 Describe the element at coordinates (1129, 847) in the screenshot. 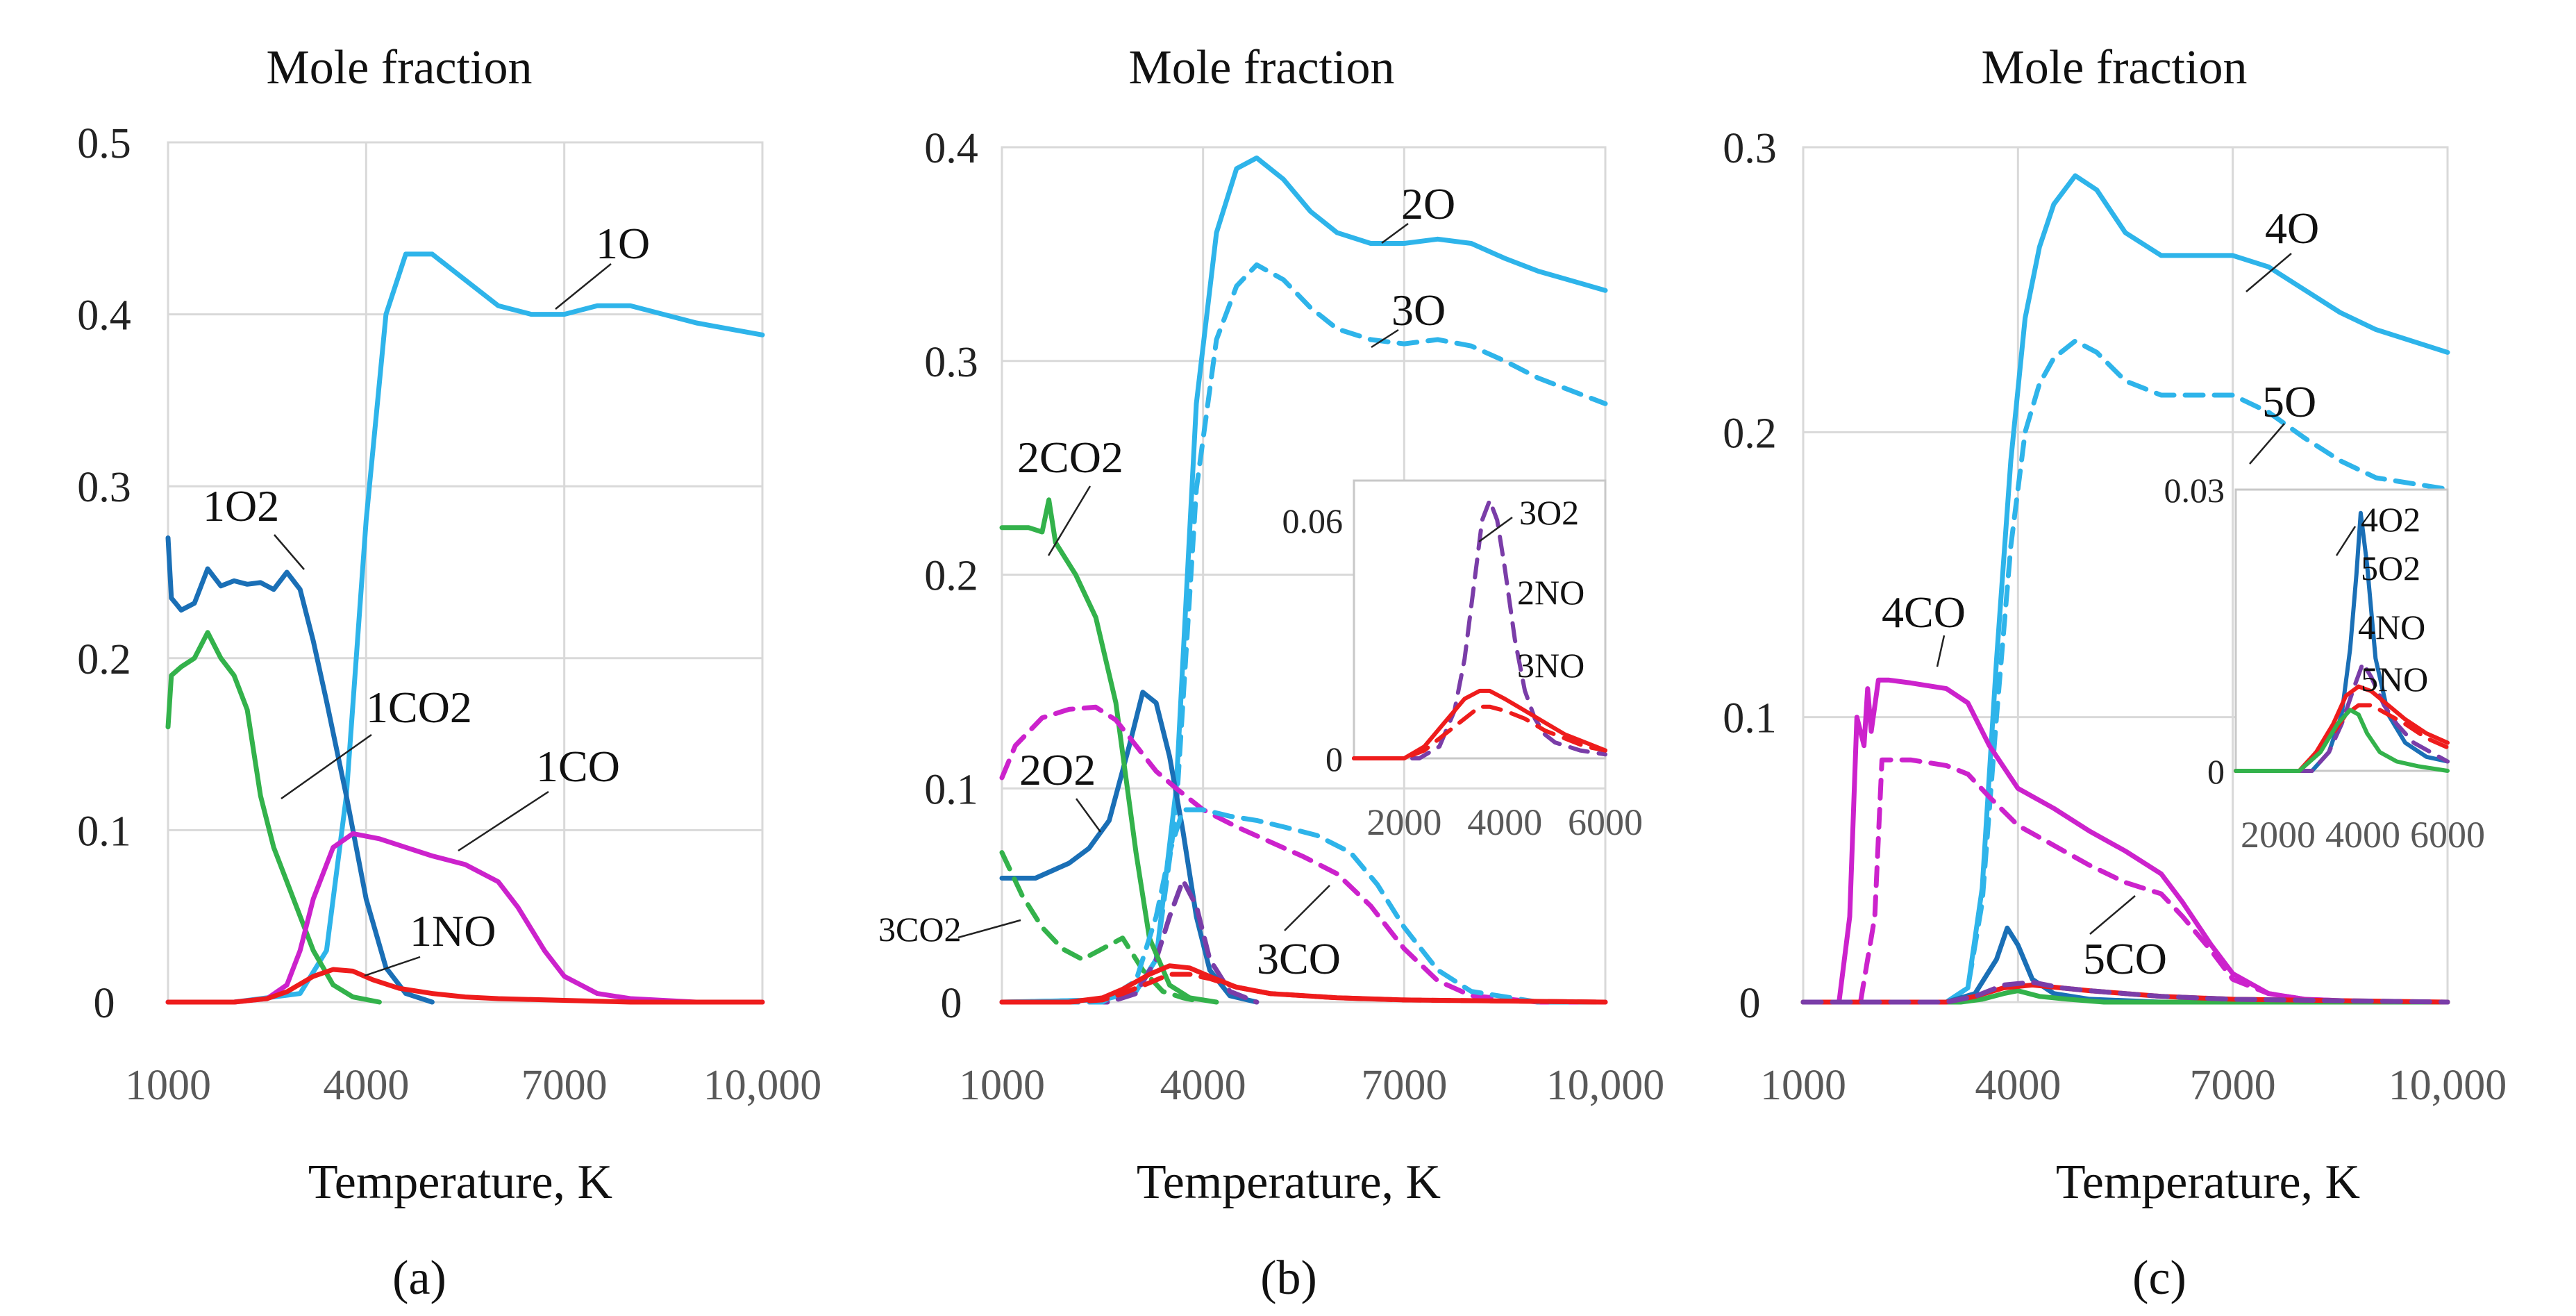

I see `panel-b-series-2O2` at that location.